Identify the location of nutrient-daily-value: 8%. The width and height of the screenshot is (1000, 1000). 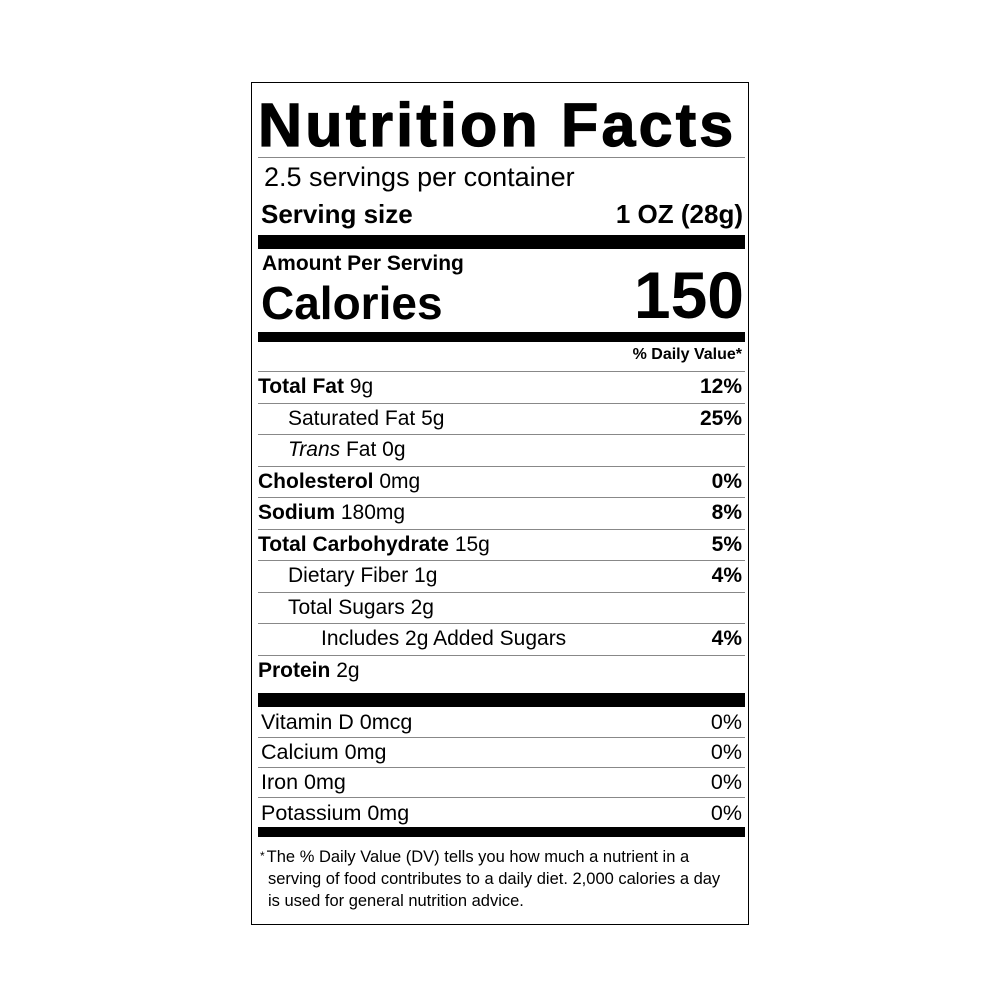
(726, 513).